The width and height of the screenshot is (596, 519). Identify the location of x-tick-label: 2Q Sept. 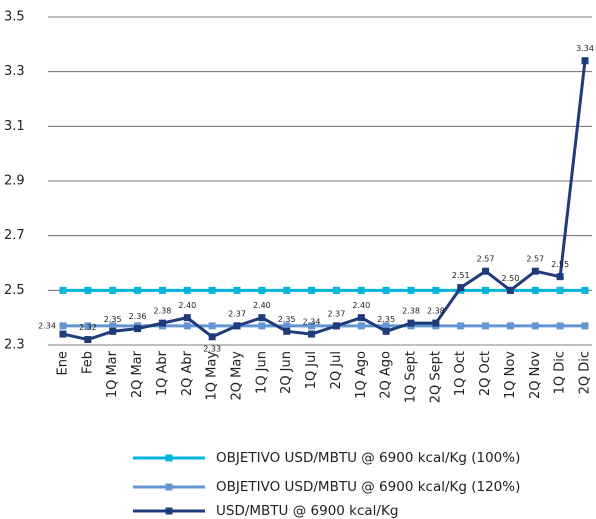
(435, 377).